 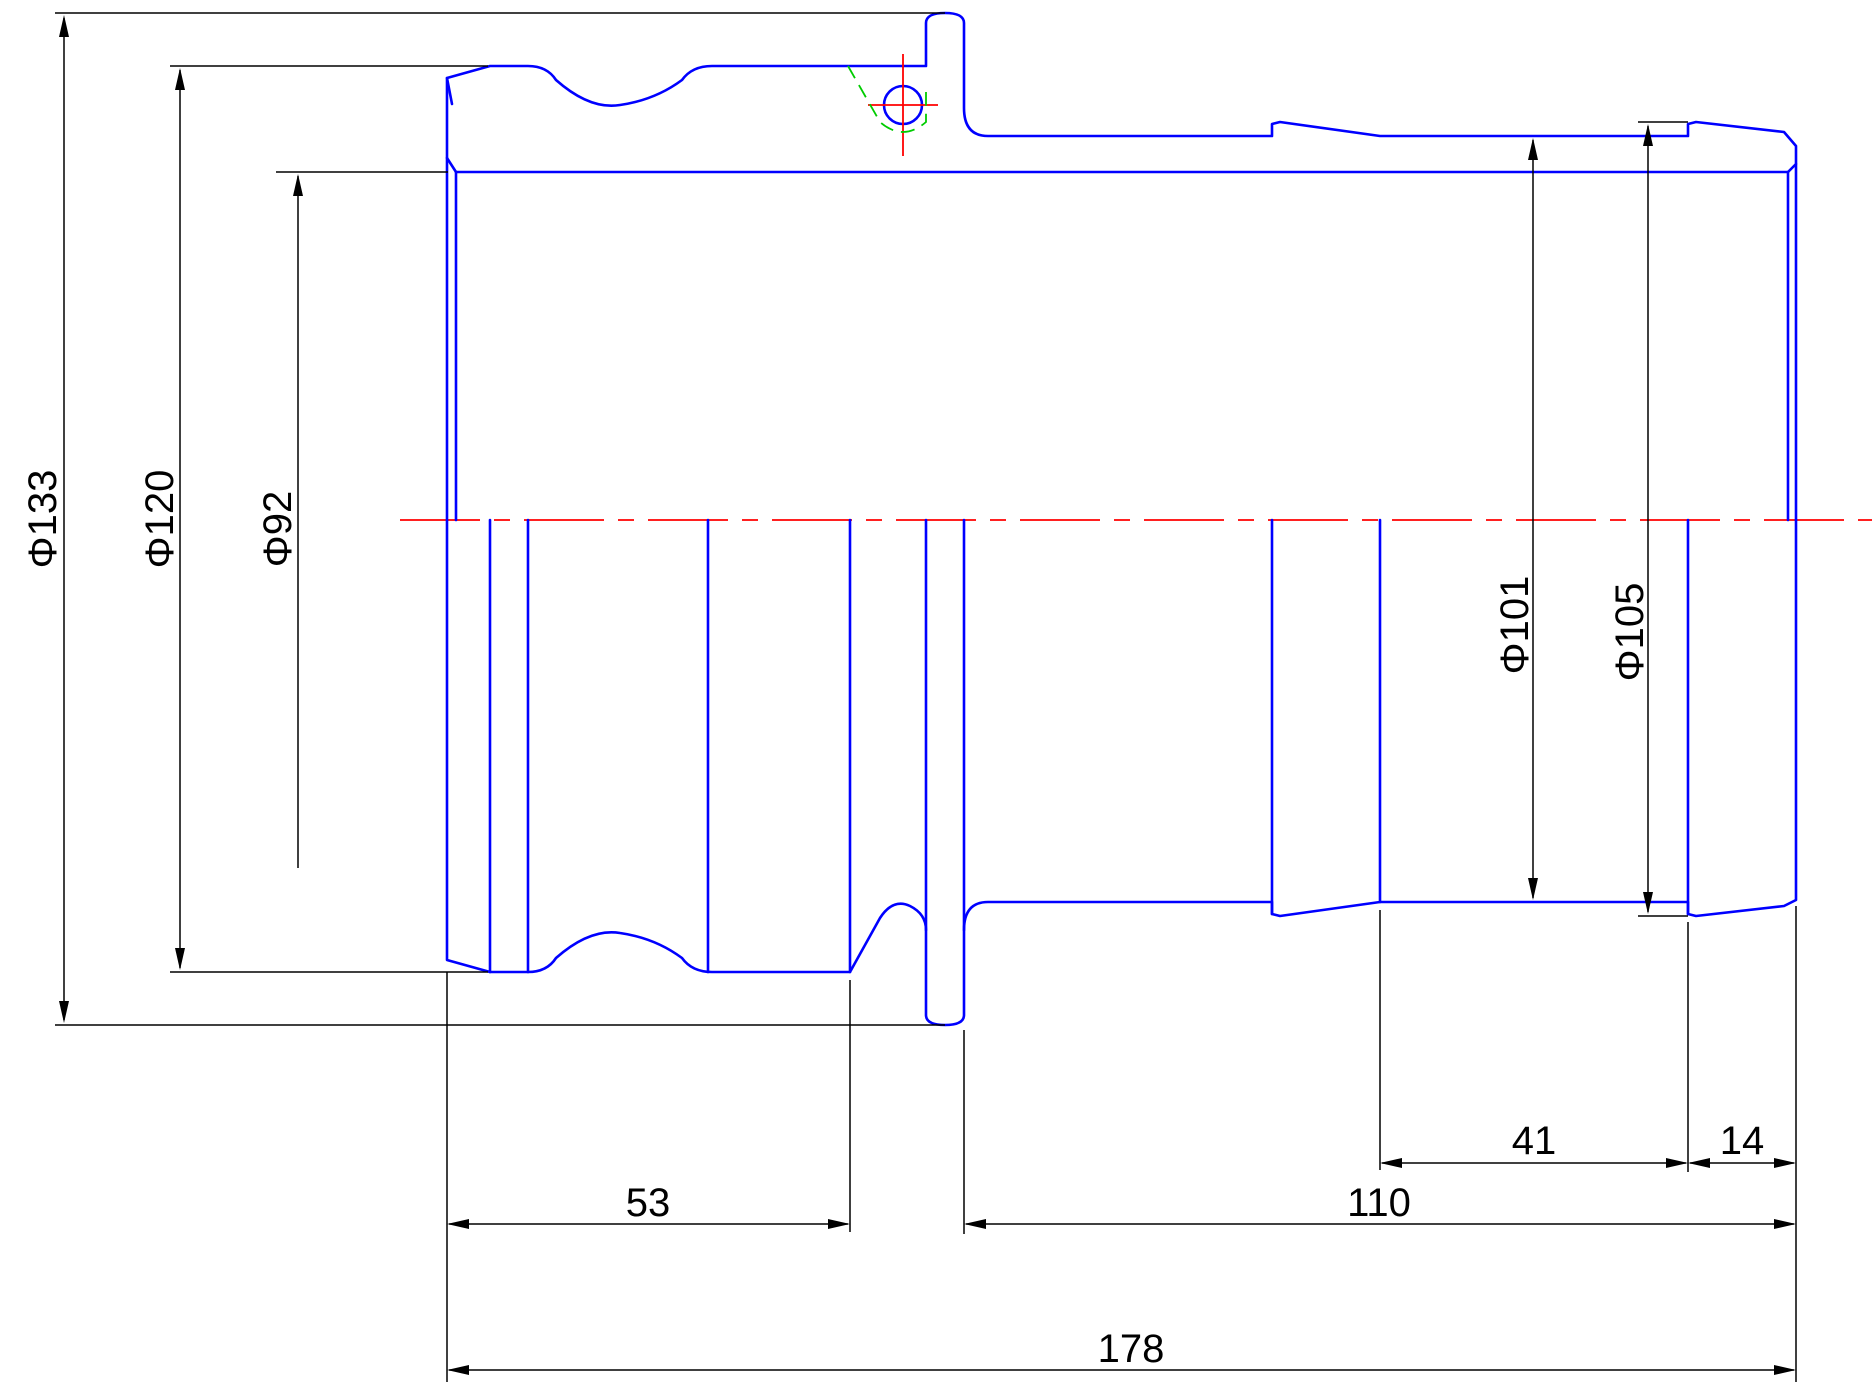 I want to click on dimension-d120: Φ120, so click(x=313, y=519).